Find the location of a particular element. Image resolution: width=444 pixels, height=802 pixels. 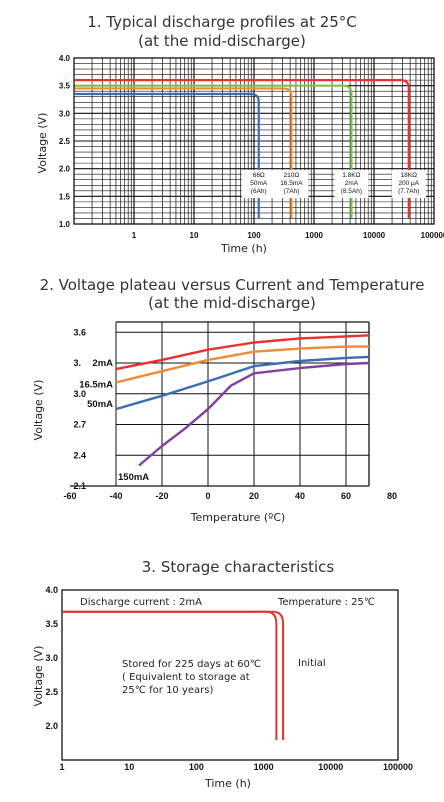

chart3-stored-label-1: Stored for 225 days at 60℃ is located at coordinates (191, 664).